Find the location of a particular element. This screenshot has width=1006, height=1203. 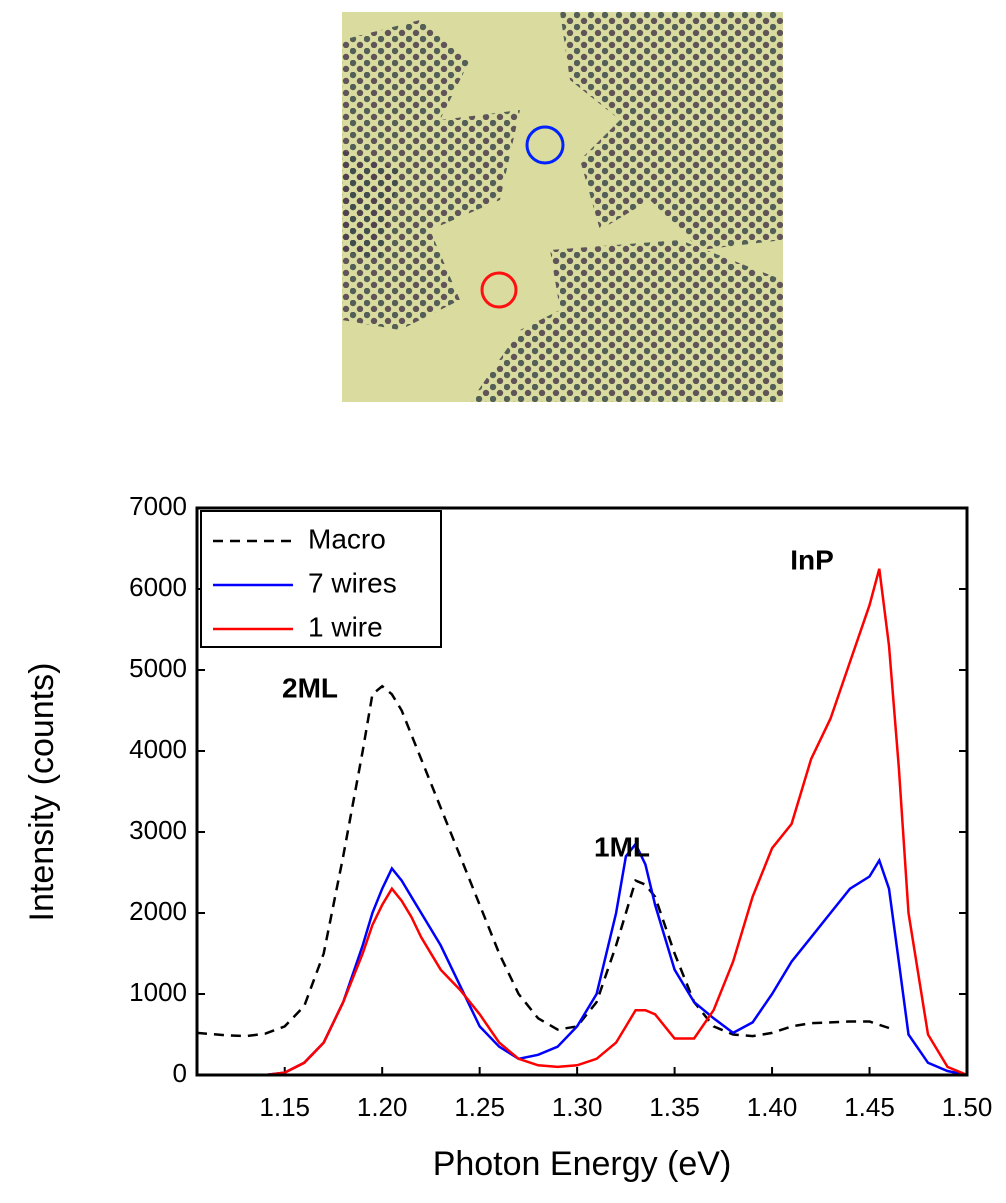

legend-label: Macro is located at coordinates (347, 538).